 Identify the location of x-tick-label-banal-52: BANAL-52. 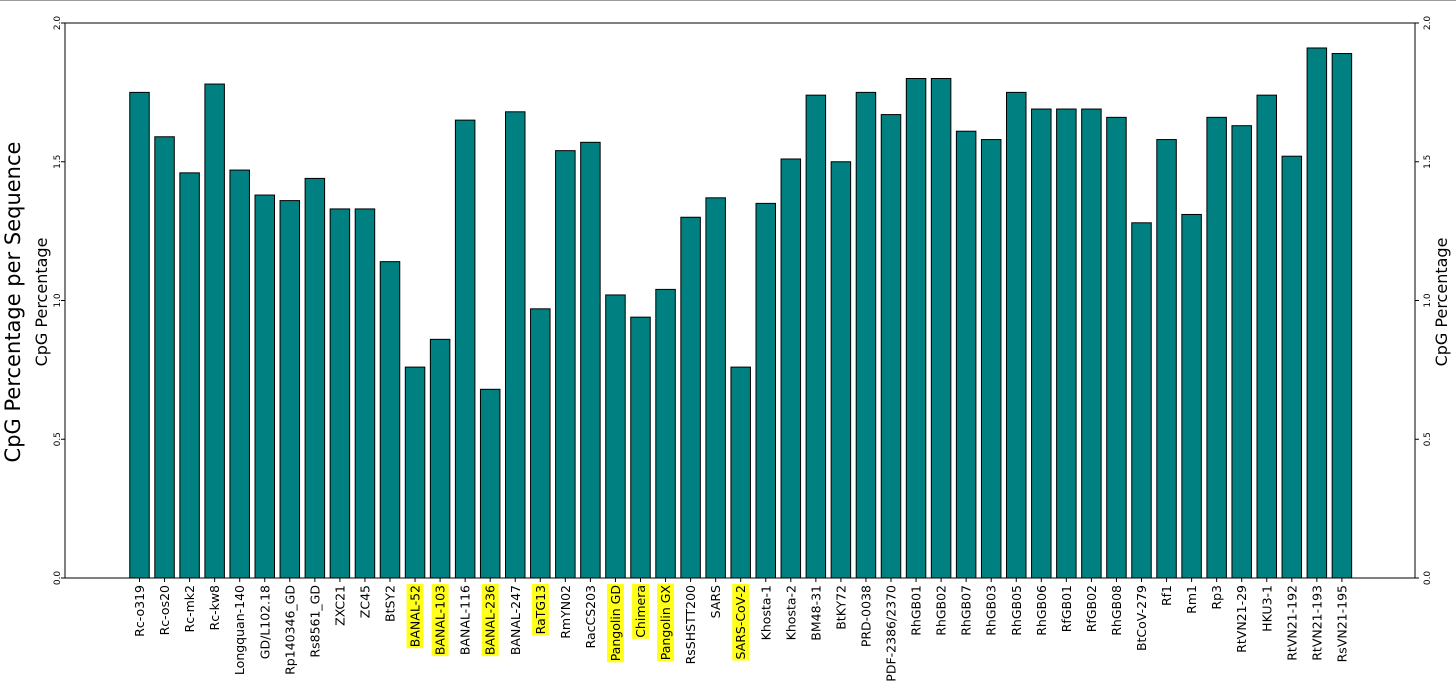
(415, 616).